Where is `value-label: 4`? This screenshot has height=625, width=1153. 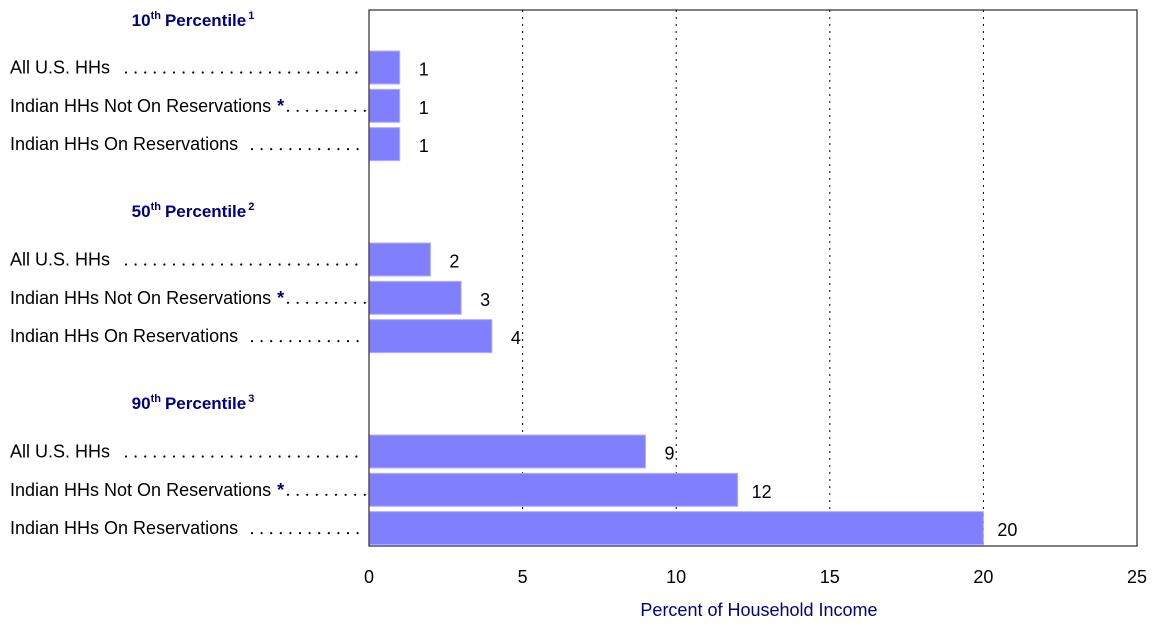 value-label: 4 is located at coordinates (516, 338).